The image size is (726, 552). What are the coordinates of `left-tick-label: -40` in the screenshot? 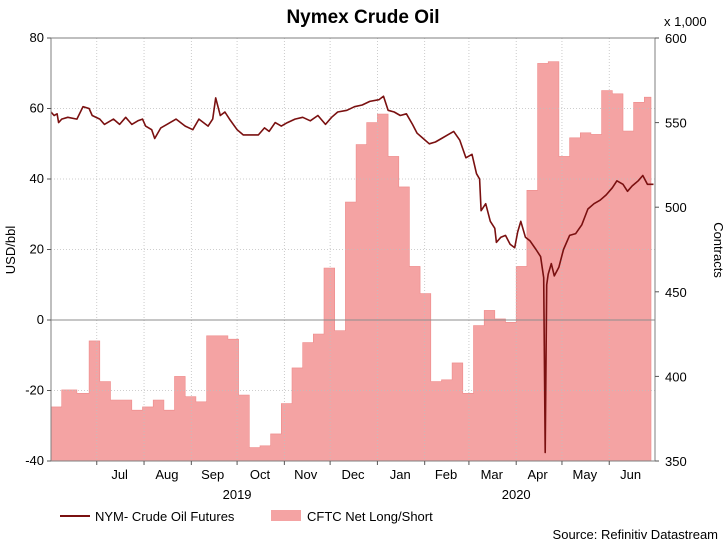 It's located at (34, 460).